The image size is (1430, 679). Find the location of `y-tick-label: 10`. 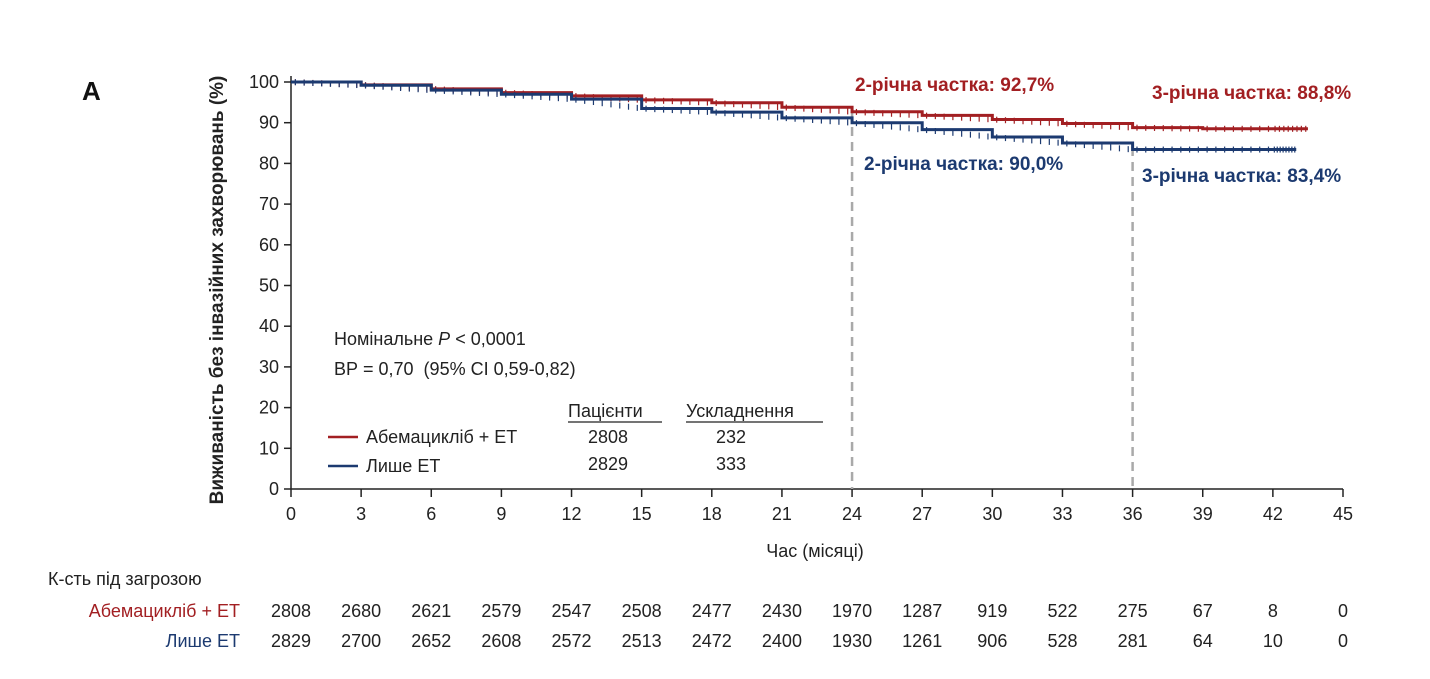

y-tick-label: 10 is located at coordinates (269, 448).